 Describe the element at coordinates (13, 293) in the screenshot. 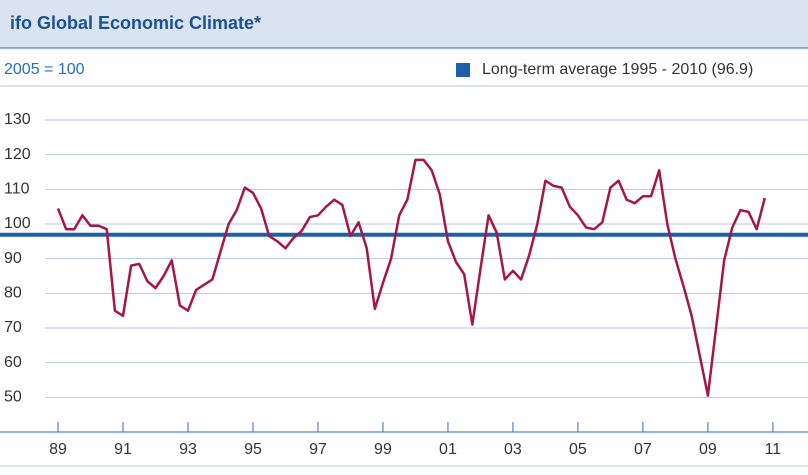

I see `y-tick-label: 80` at that location.